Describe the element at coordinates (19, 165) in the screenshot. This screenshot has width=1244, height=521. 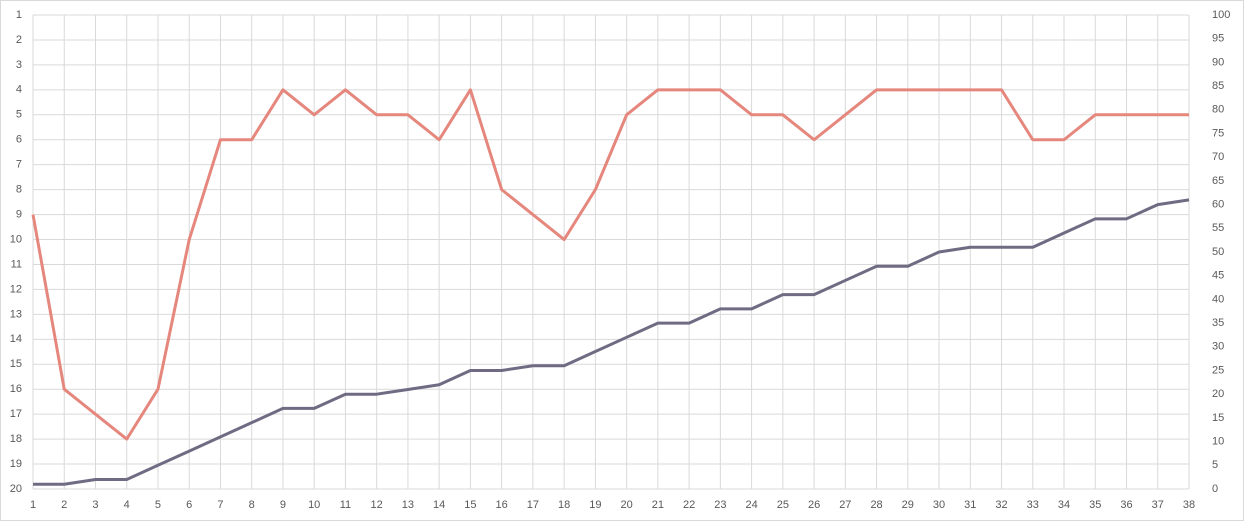
I see `y-tick-label: 7` at that location.